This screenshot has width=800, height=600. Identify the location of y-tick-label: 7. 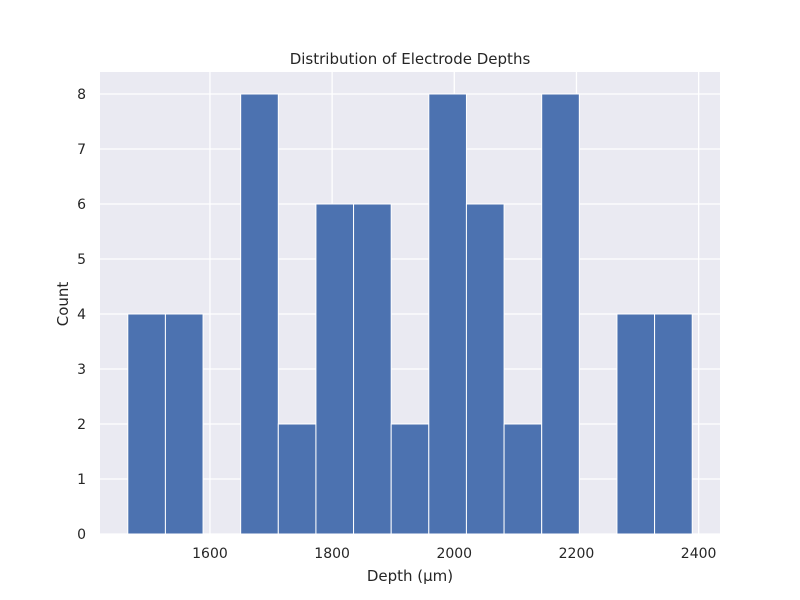
(81, 150).